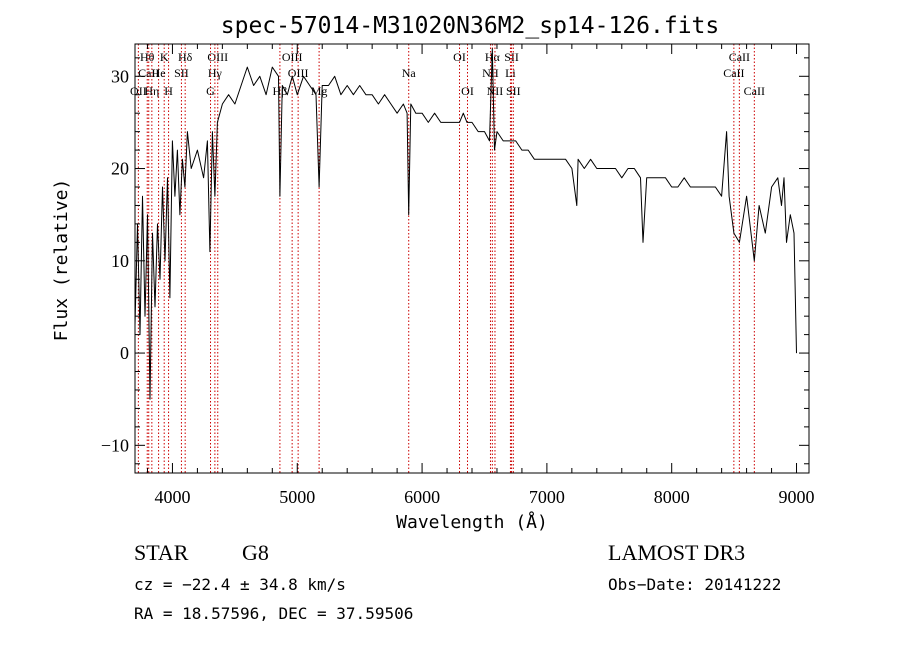  What do you see at coordinates (215, 73) in the screenshot?
I see `marker-label-10: Hγ` at bounding box center [215, 73].